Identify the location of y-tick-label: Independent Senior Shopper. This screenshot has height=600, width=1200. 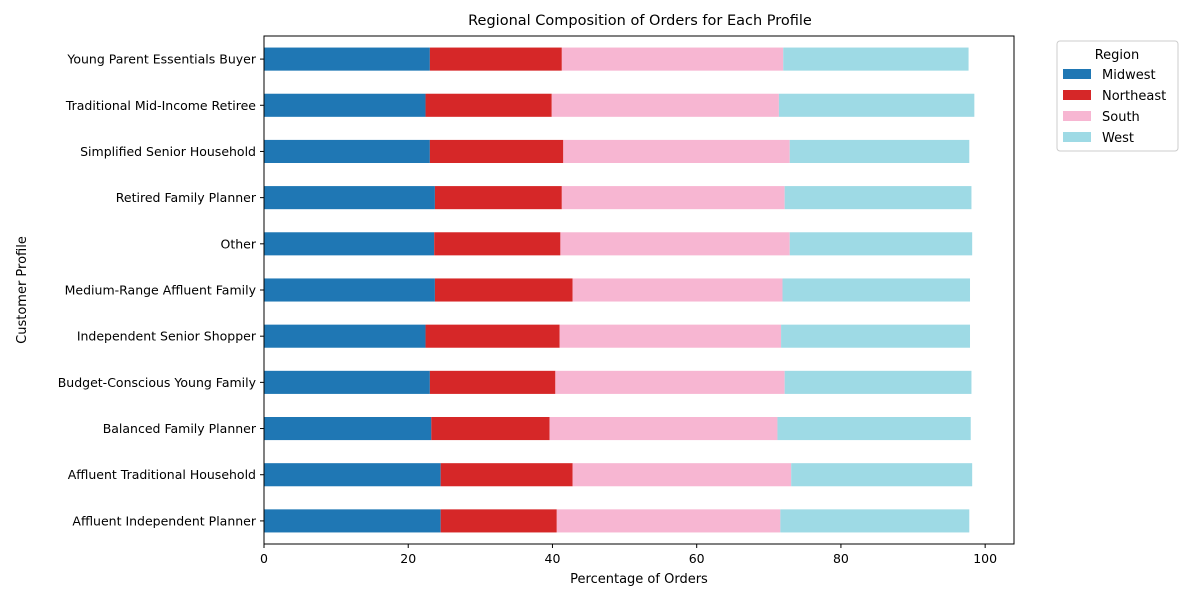
(167, 336).